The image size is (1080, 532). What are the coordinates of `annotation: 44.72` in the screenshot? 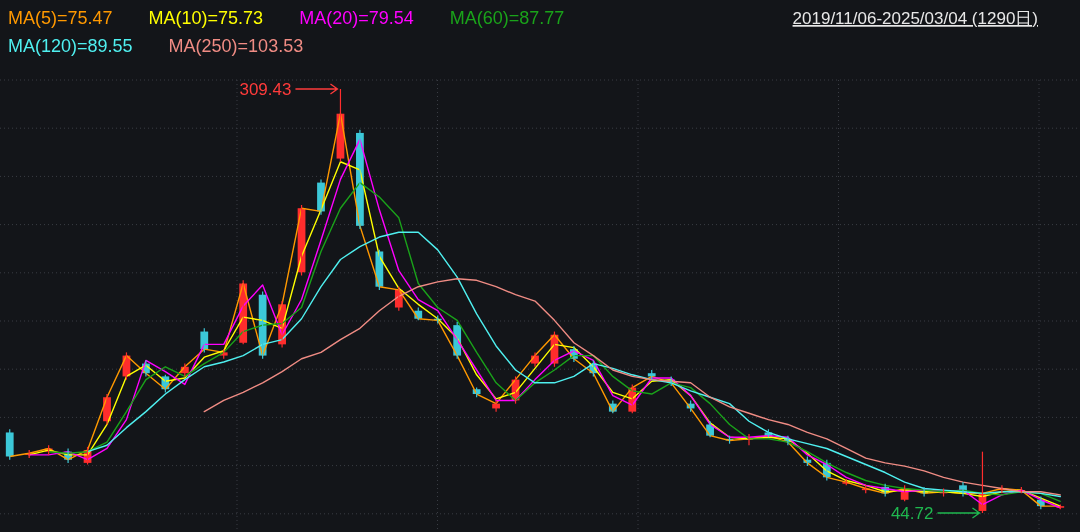 It's located at (912, 513).